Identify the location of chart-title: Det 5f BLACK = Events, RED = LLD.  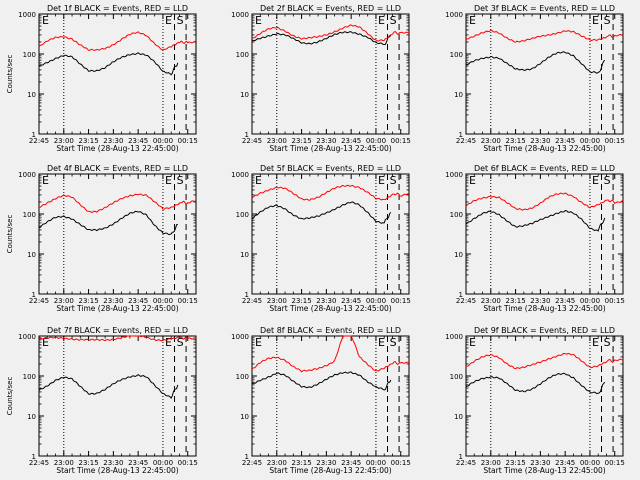
(330, 168).